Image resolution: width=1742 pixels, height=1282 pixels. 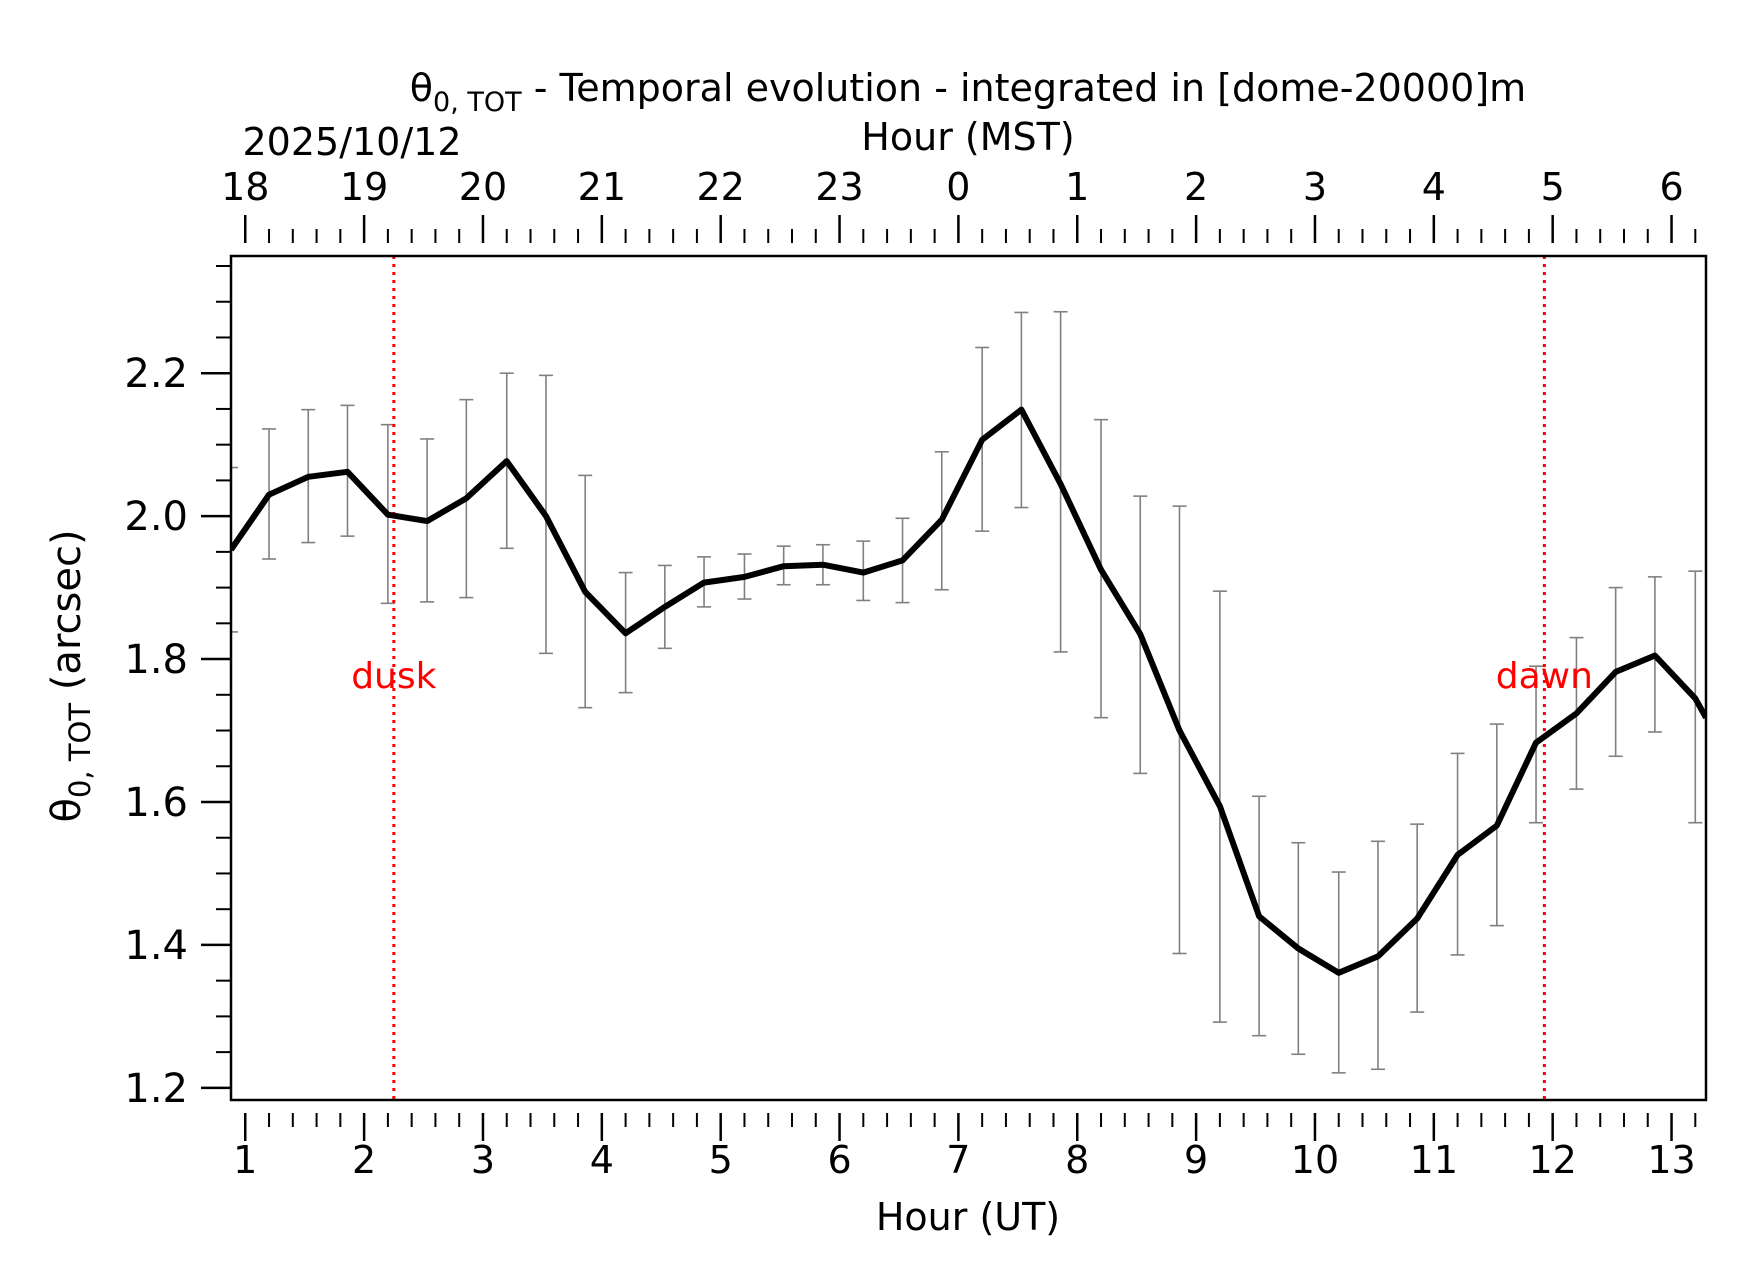 What do you see at coordinates (1077, 187) in the screenshot?
I see `x2-tick-label: 1` at bounding box center [1077, 187].